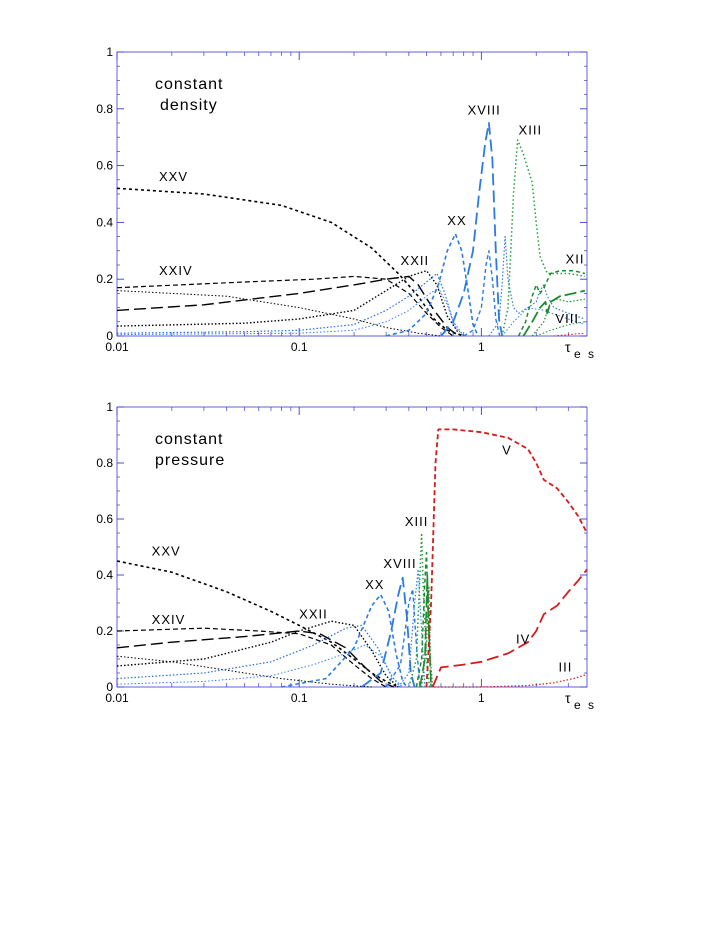  Describe the element at coordinates (523, 639) in the screenshot. I see `curve-label: IV` at that location.